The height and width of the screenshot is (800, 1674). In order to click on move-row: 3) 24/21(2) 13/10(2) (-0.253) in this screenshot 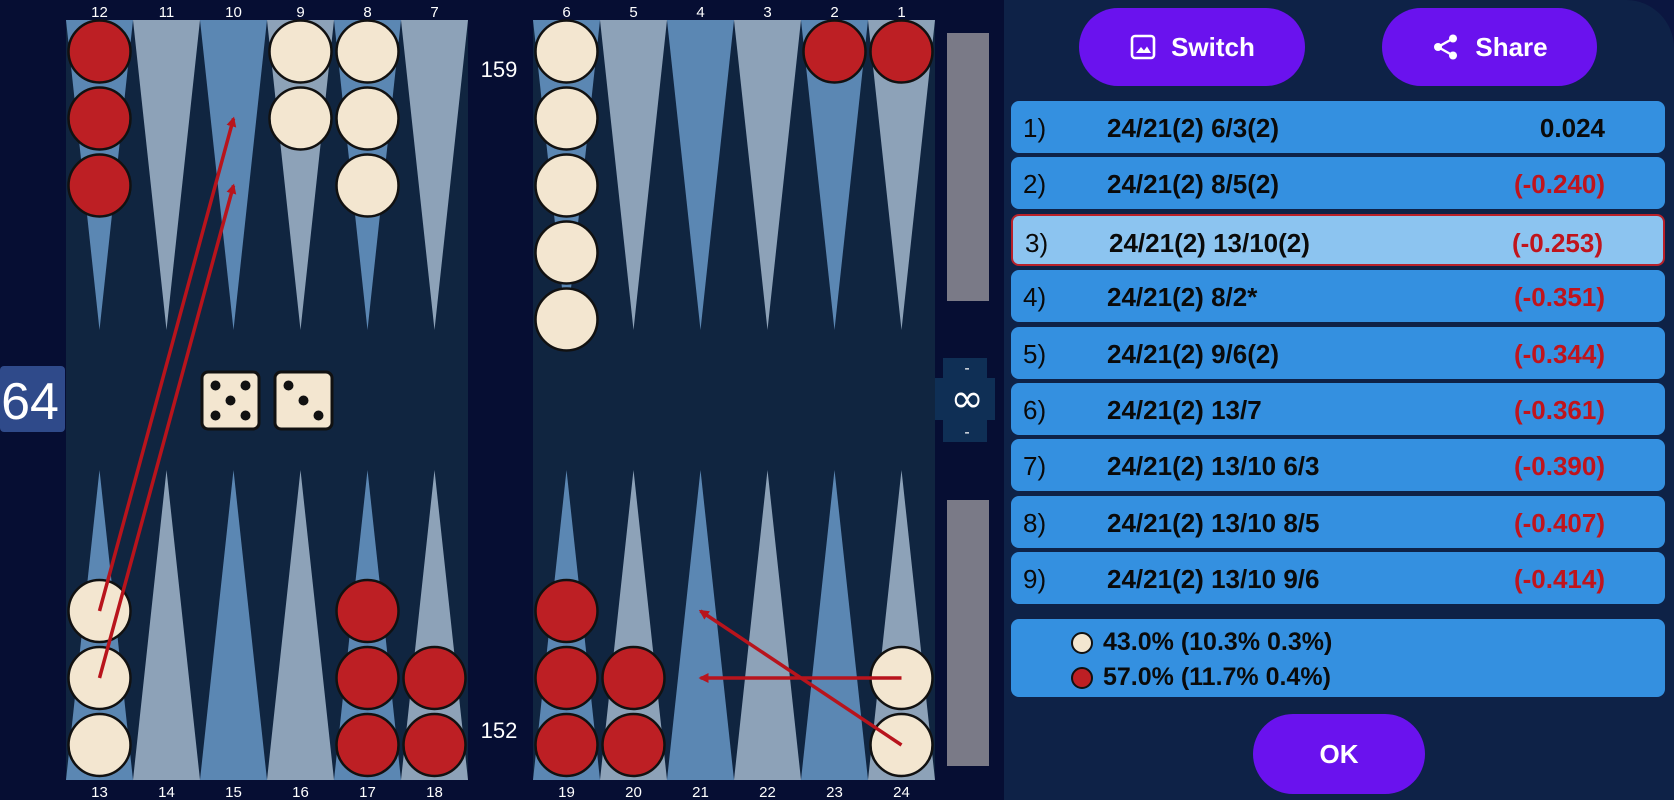, I will do `click(1338, 239)`.